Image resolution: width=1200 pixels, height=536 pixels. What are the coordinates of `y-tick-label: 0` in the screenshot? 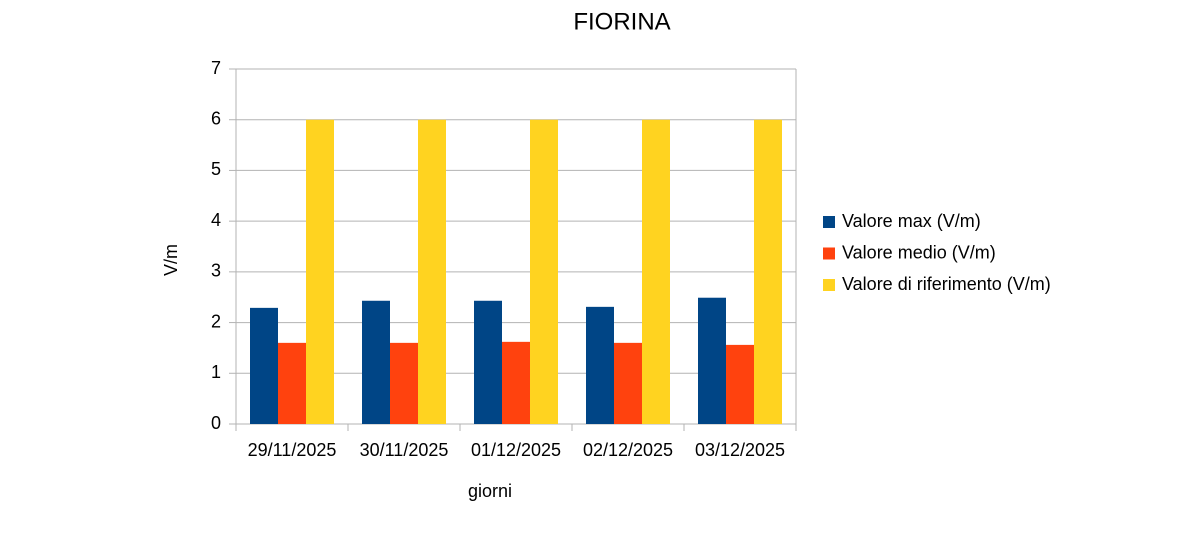 It's located at (216, 423).